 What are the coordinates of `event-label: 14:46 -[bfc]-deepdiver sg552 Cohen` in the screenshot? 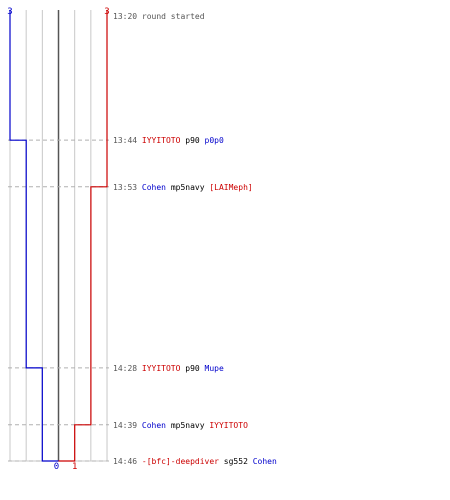 It's located at (195, 461).